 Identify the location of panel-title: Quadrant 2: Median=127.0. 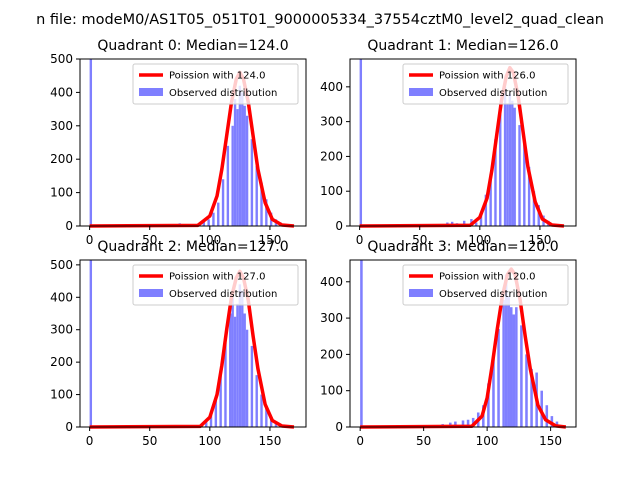
(192, 247).